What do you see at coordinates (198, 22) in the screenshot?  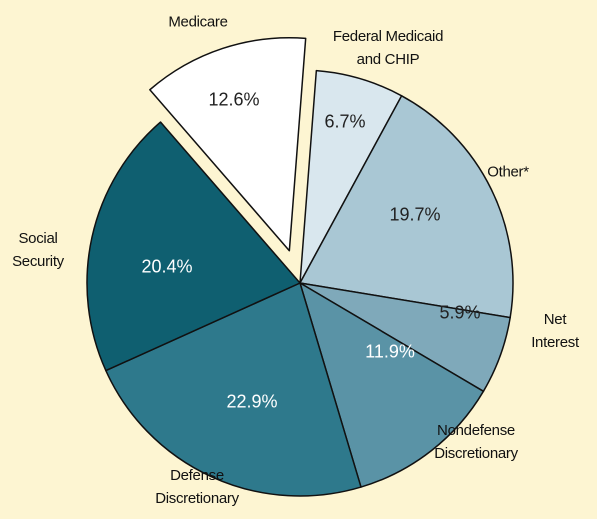 I see `slice-label: Medicare` at bounding box center [198, 22].